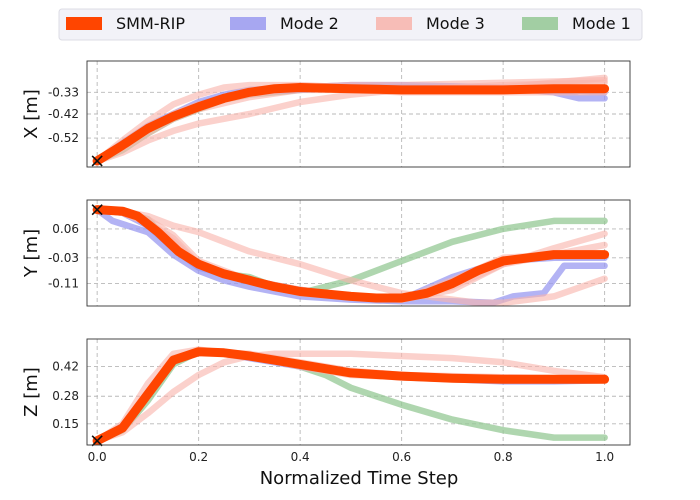 Image resolution: width=700 pixels, height=500 pixels. I want to click on y-axis-label: Y [m], so click(31, 253).